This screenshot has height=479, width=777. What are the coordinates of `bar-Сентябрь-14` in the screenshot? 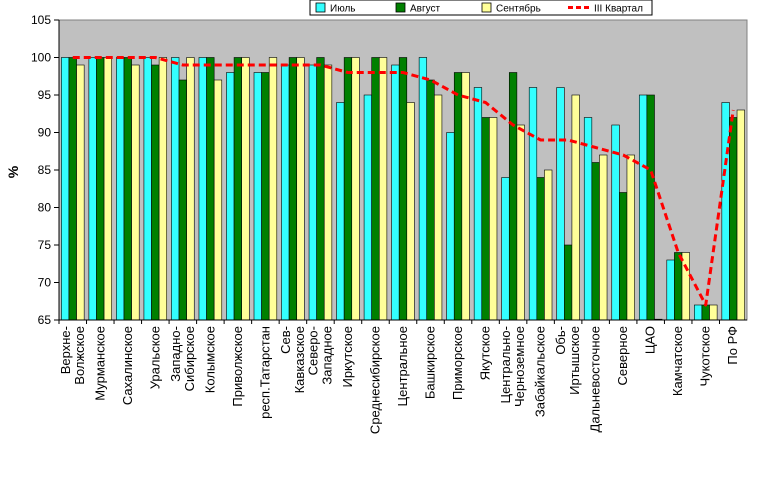 It's located at (438, 207).